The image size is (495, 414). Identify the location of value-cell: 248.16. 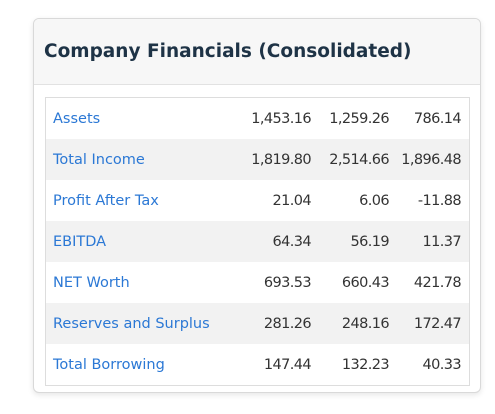
(365, 323).